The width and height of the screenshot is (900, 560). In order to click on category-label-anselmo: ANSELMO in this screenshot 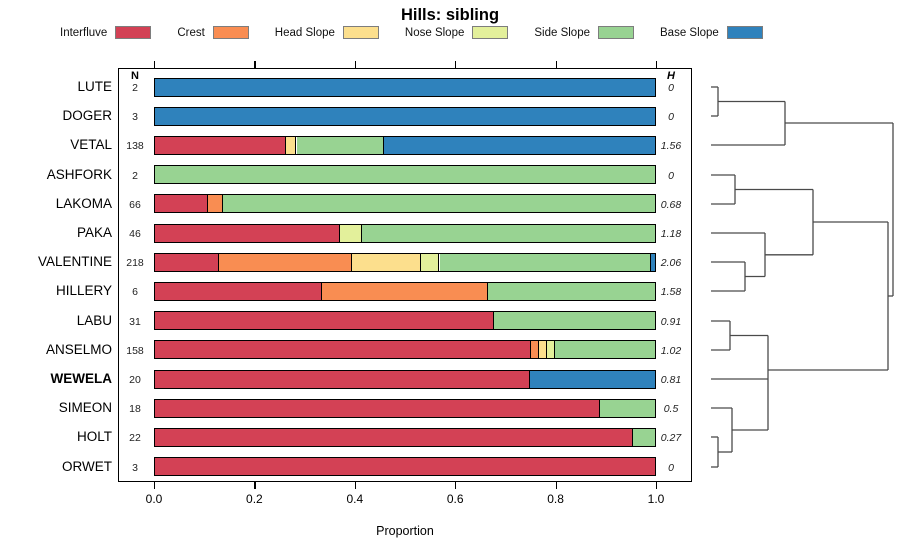, I will do `click(78, 349)`.